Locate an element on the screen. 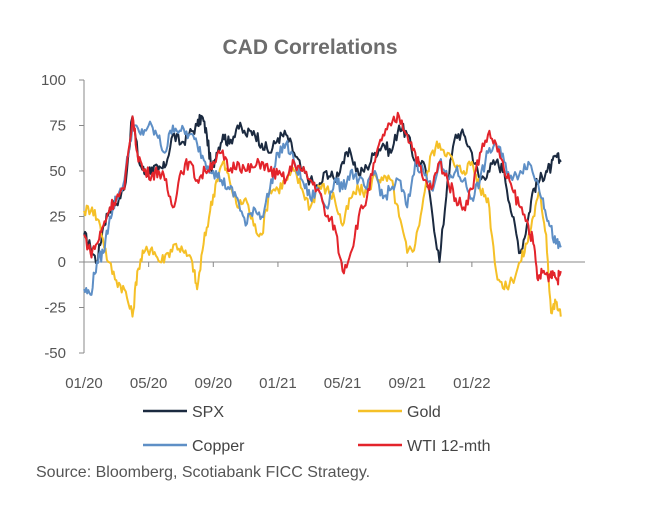 This screenshot has width=659, height=521. y-tick-label: 75 is located at coordinates (57, 126).